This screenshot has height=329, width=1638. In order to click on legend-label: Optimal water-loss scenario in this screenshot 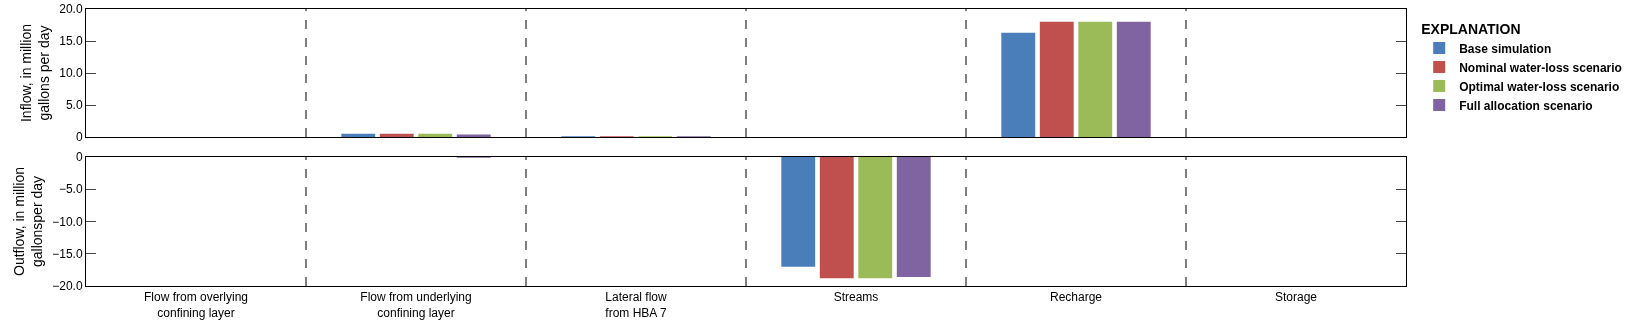, I will do `click(1539, 86)`.